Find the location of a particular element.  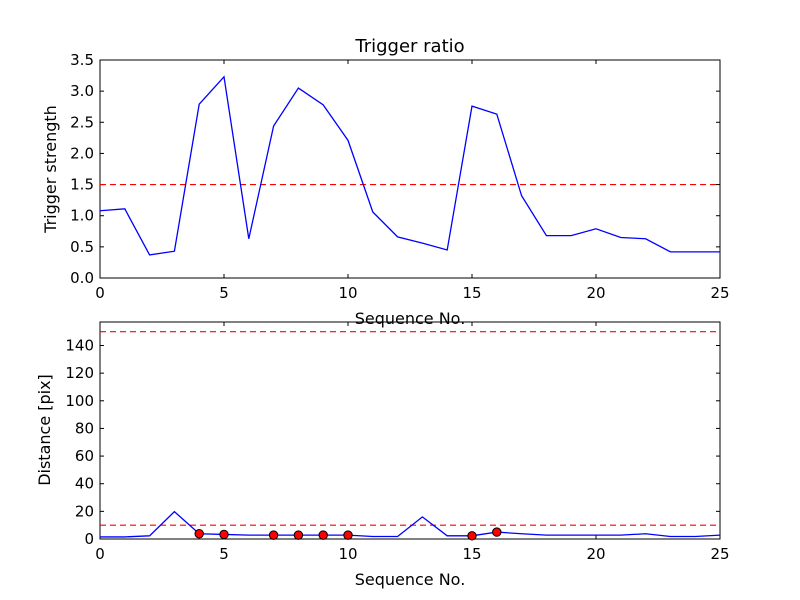

y-tick-label: 1.0 is located at coordinates (82, 216).